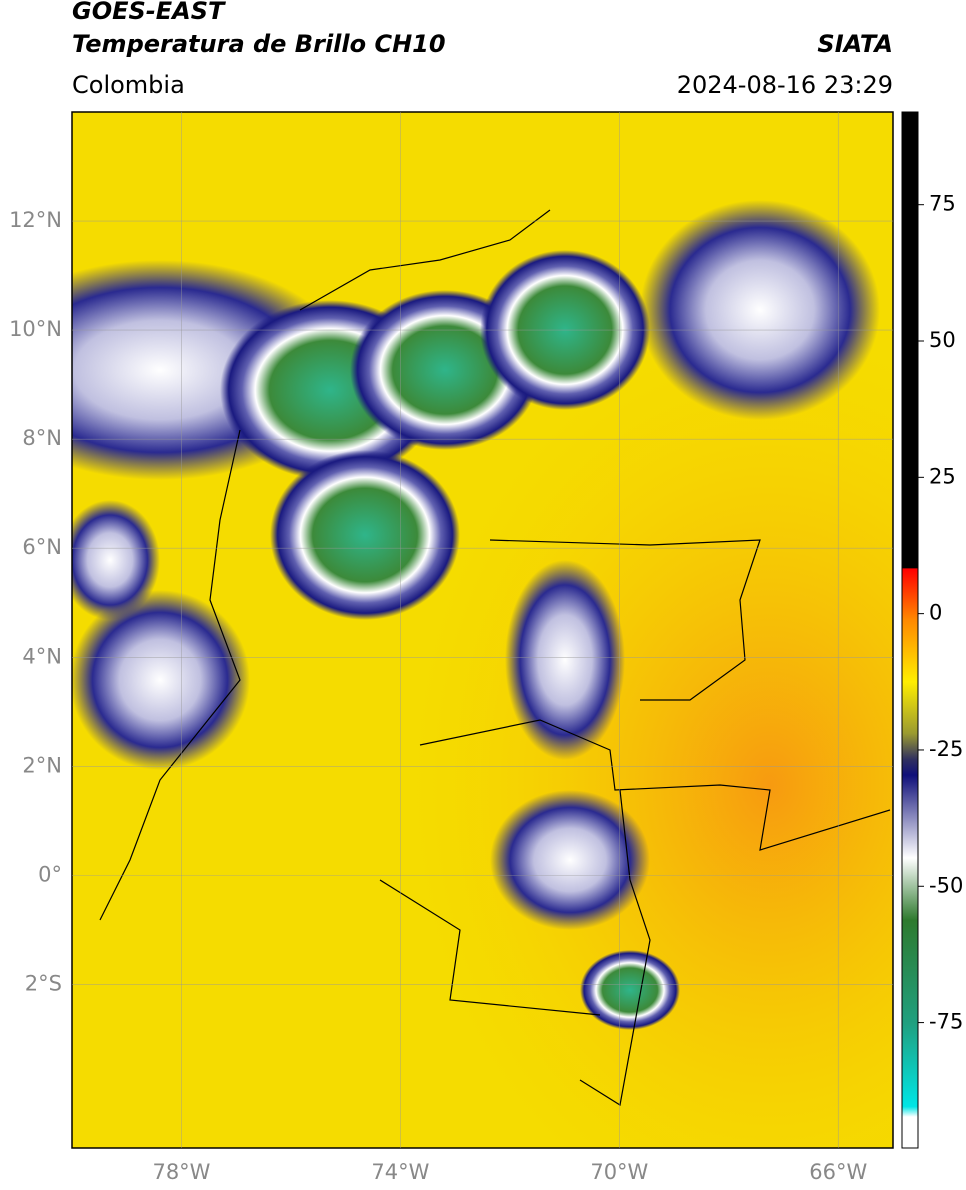 The height and width of the screenshot is (1190, 966). I want to click on title: GOES-EAST, so click(149, 12).